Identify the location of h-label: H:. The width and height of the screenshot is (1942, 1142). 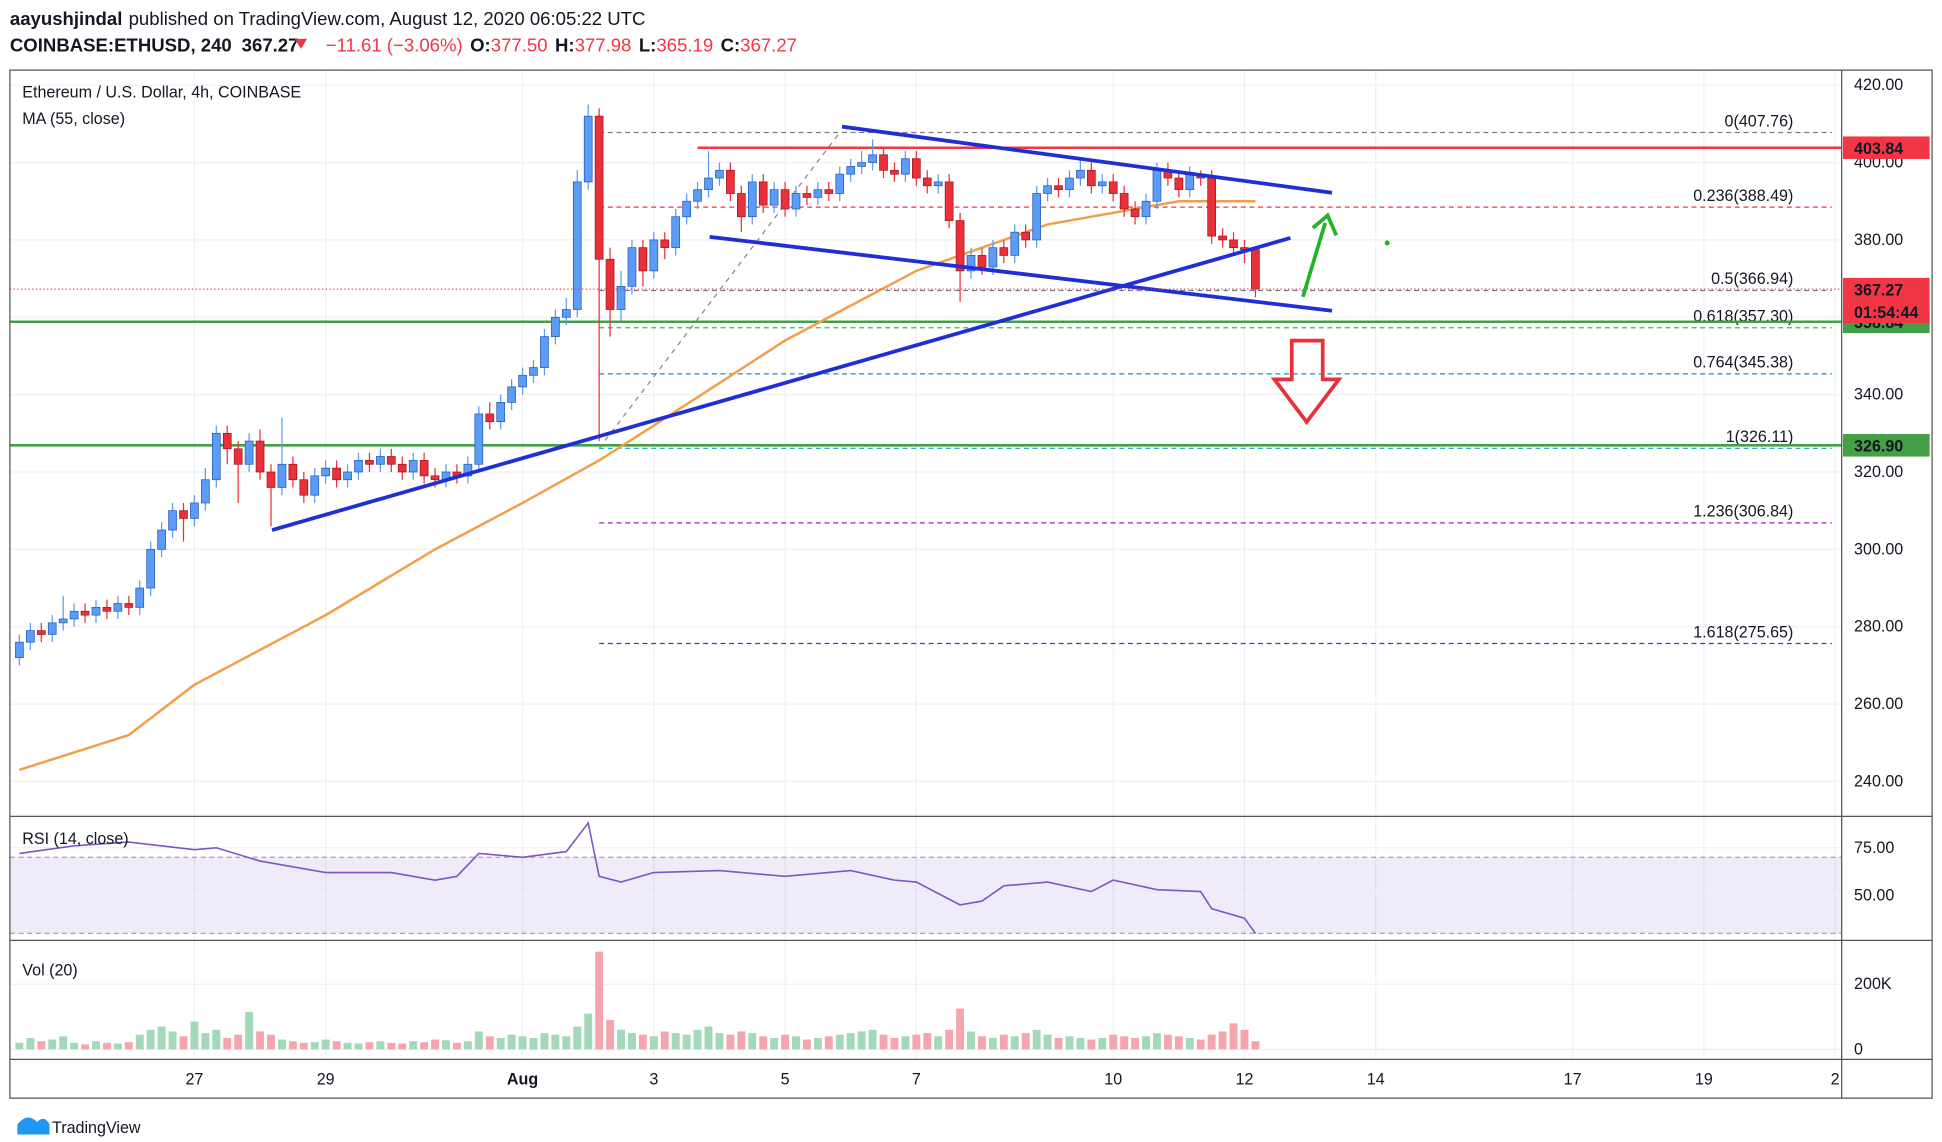
(565, 44).